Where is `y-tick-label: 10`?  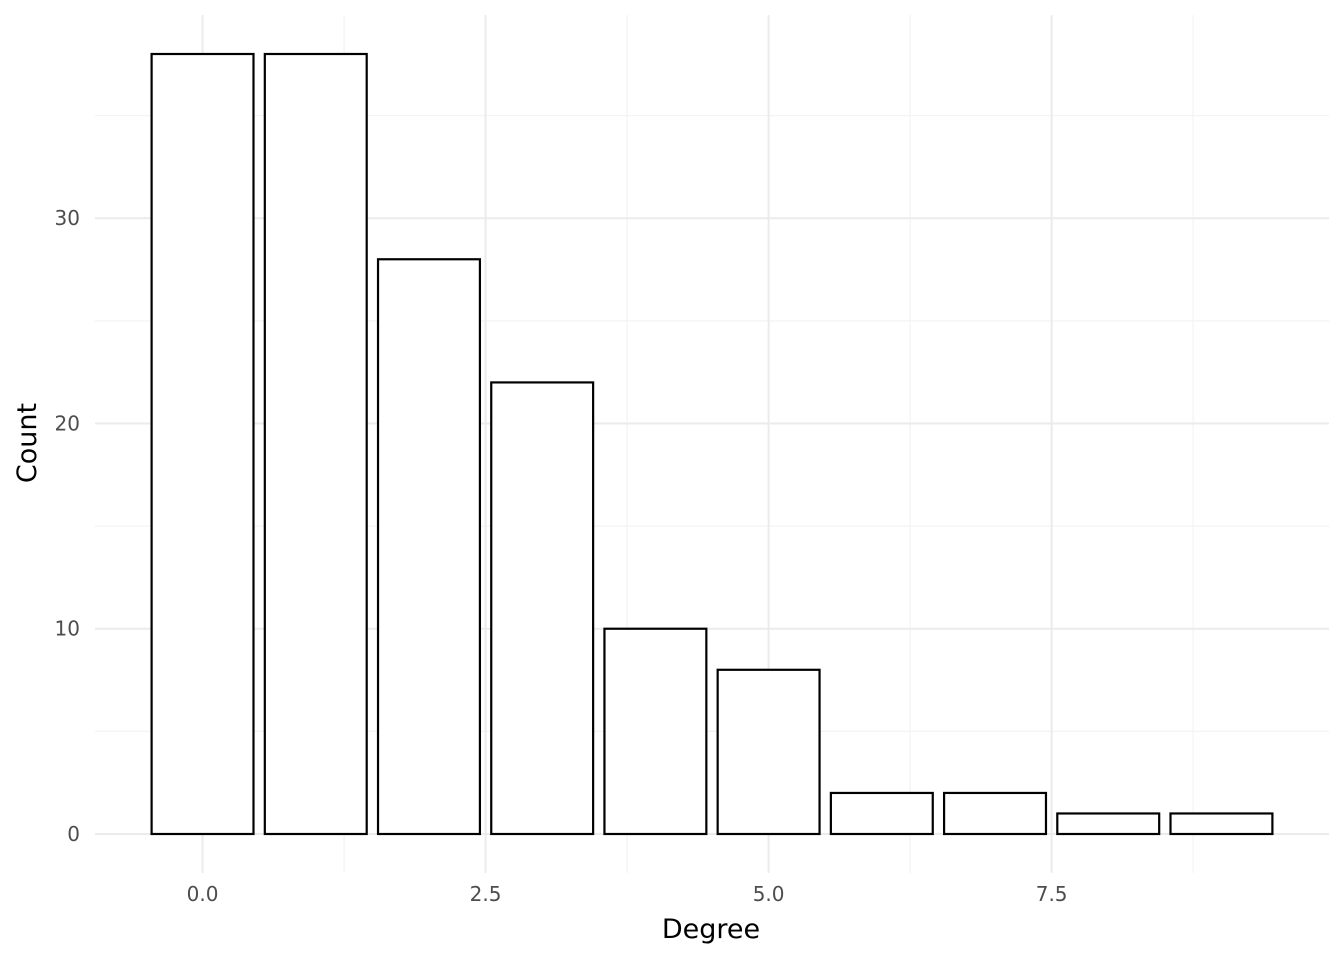 y-tick-label: 10 is located at coordinates (67, 629).